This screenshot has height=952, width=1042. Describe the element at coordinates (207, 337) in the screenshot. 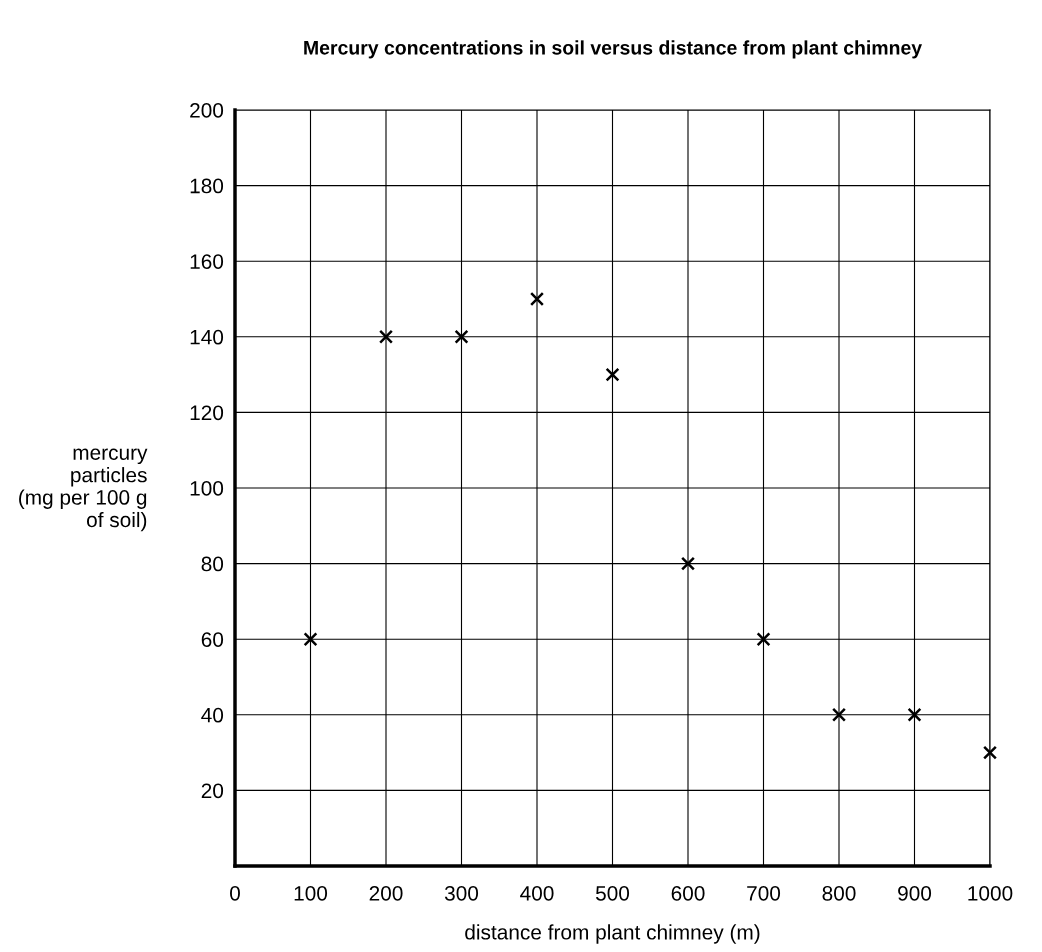

I see `y-tick-label: 140` at that location.